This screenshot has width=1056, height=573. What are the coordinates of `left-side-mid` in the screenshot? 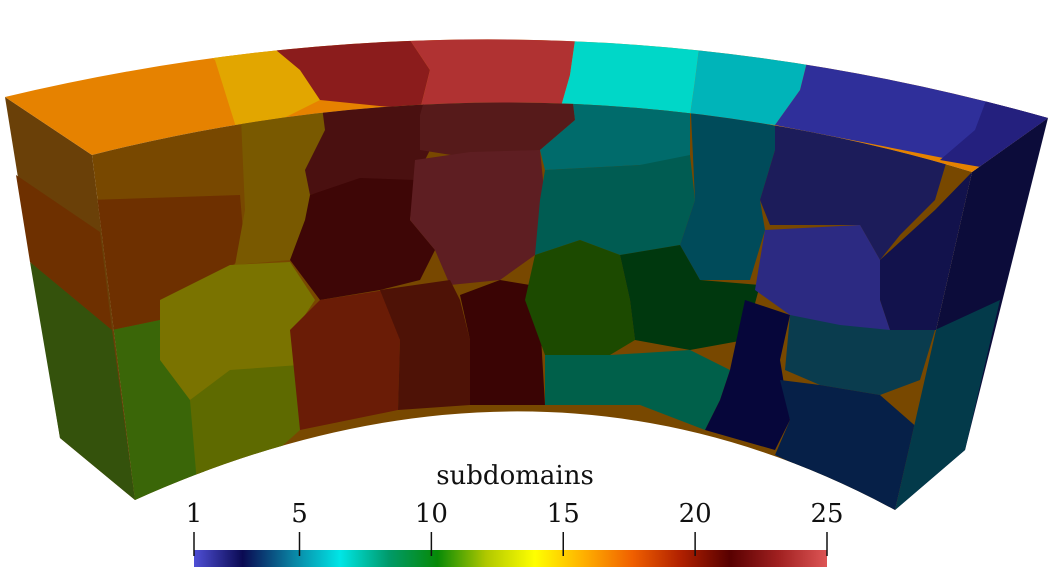 It's located at (64, 252).